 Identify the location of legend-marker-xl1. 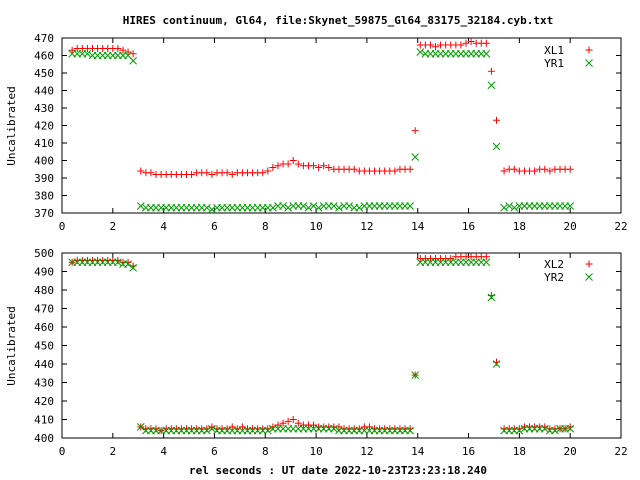
(589, 50).